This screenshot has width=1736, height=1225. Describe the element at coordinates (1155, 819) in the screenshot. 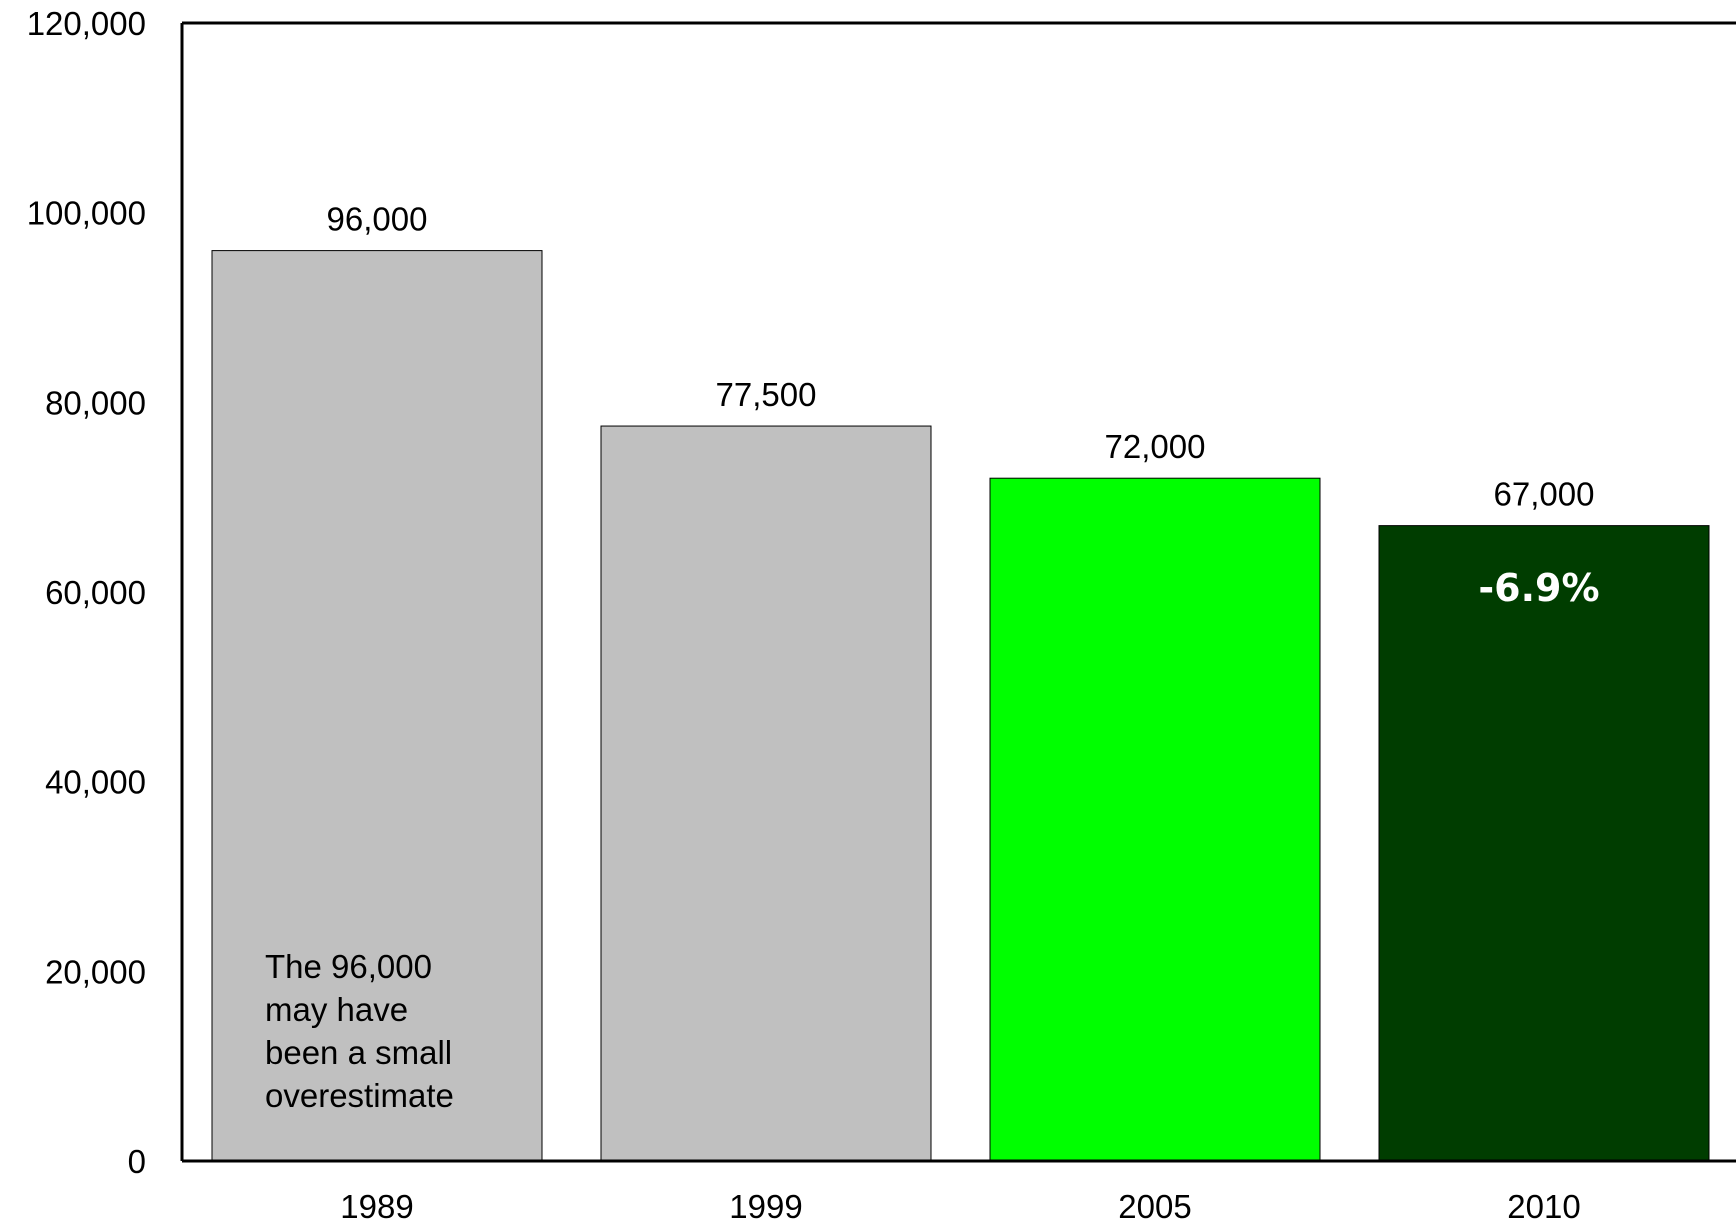

I see `bar-2005` at that location.